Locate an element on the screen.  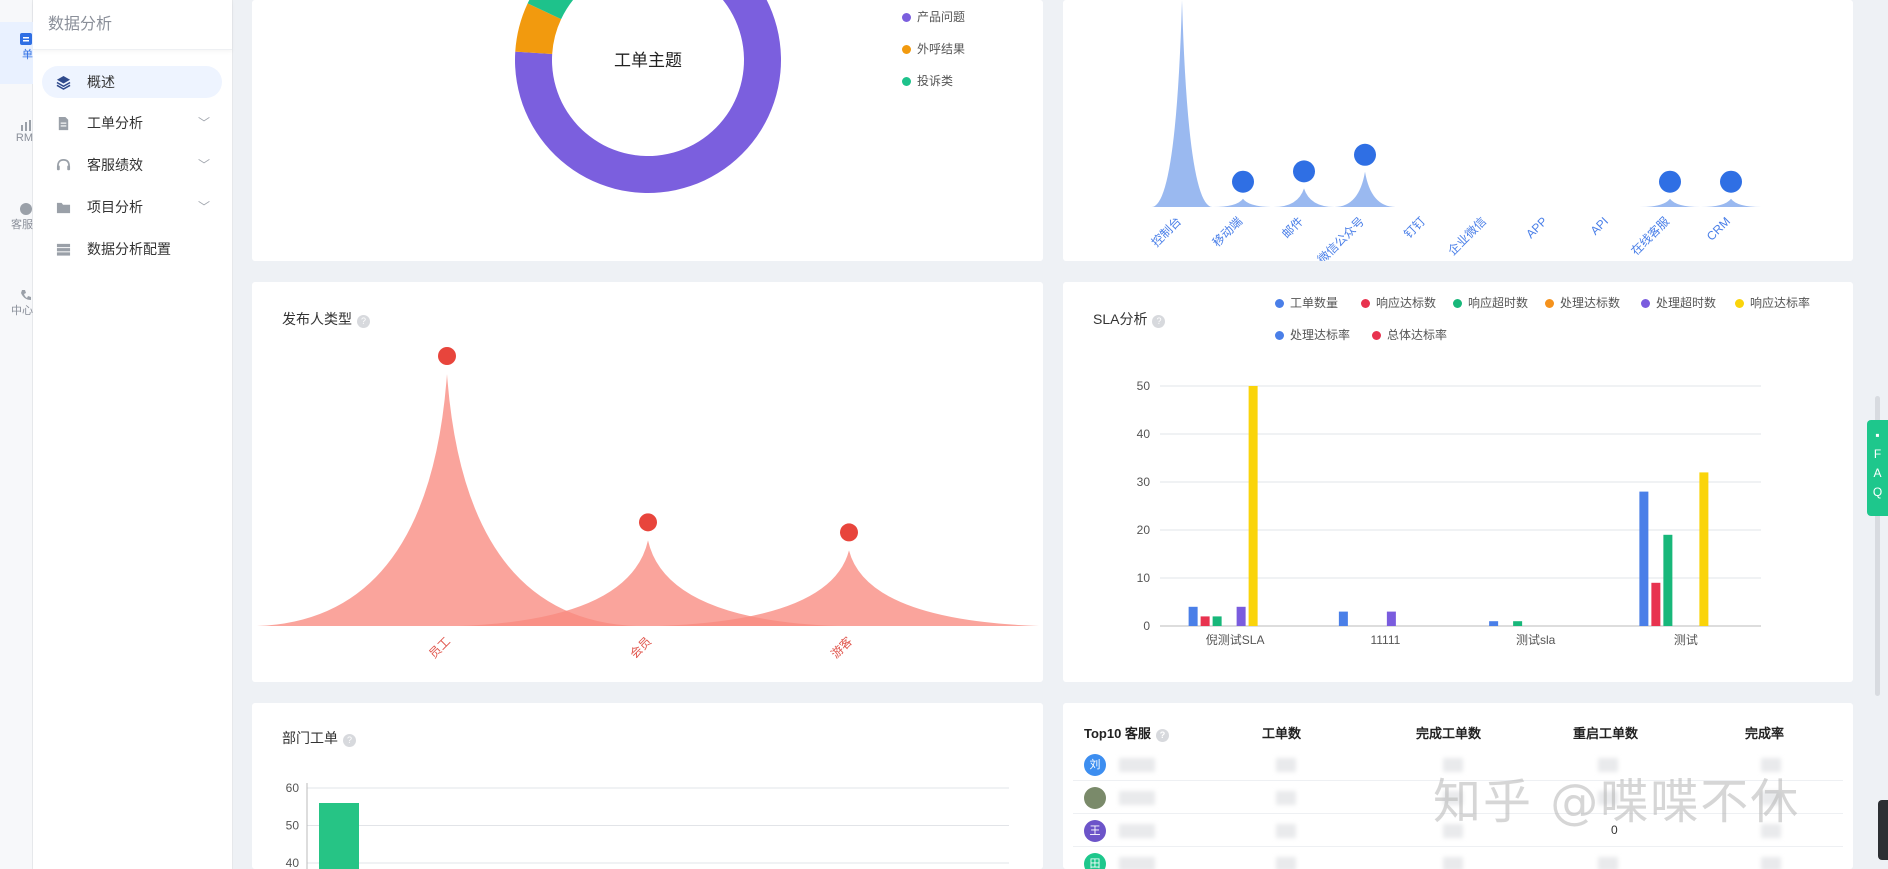
sidebar-item-project-analysis: 项目分析 ﹀ is located at coordinates (132, 207).